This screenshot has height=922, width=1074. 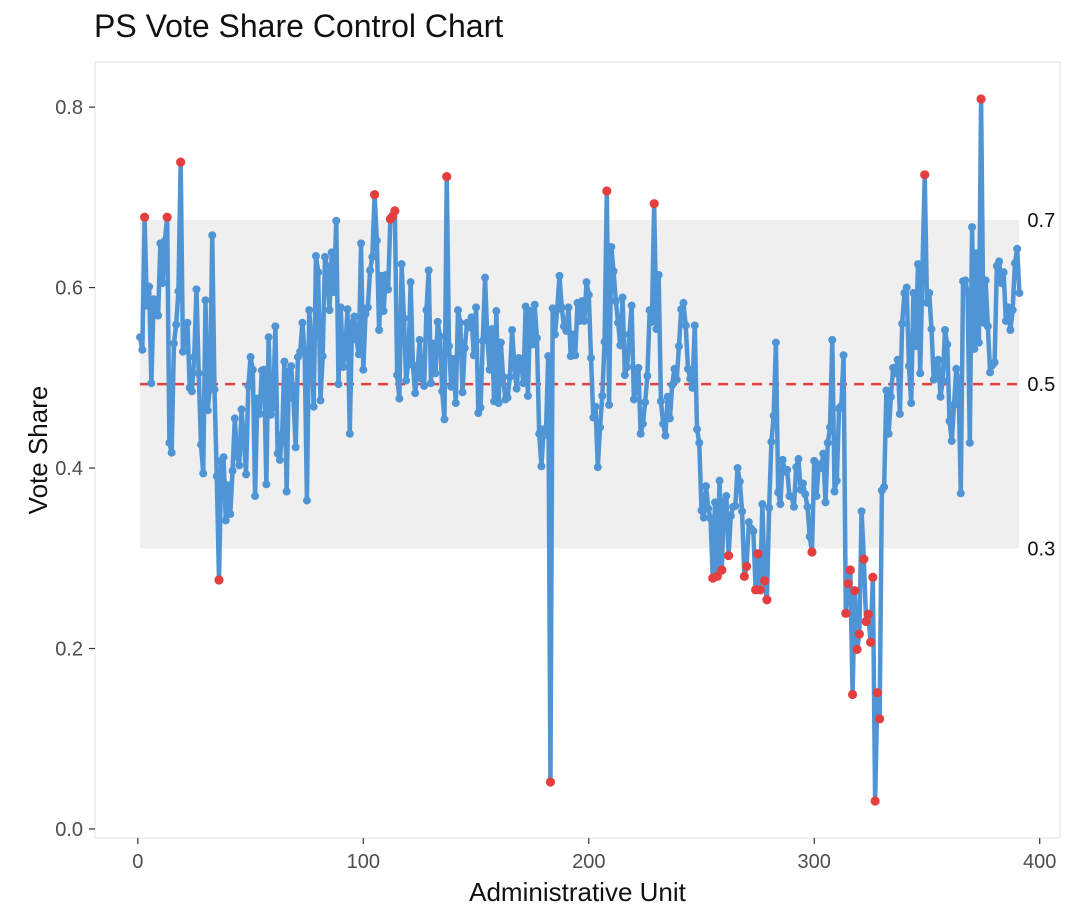 I want to click on chart-title: PS Vote Share Control Chart, so click(x=299, y=26).